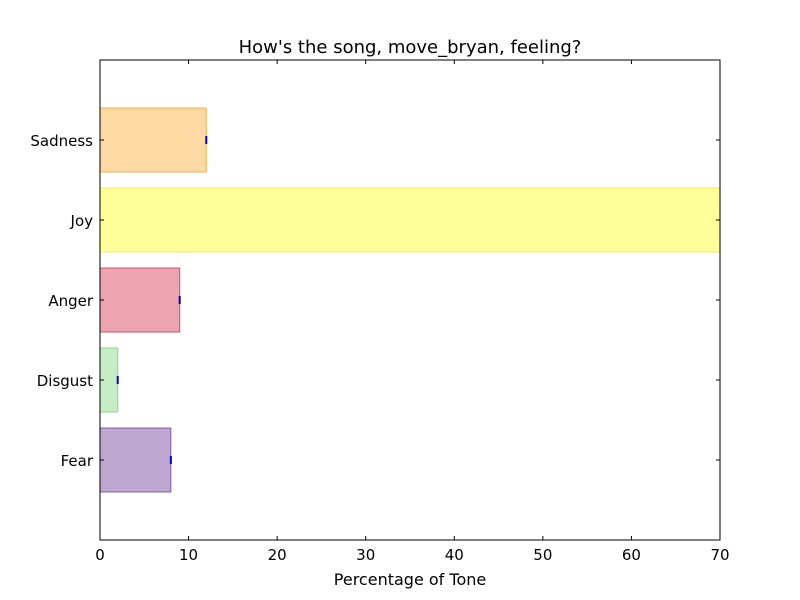 This screenshot has width=800, height=600. Describe the element at coordinates (153, 140) in the screenshot. I see `bar-sadness` at that location.